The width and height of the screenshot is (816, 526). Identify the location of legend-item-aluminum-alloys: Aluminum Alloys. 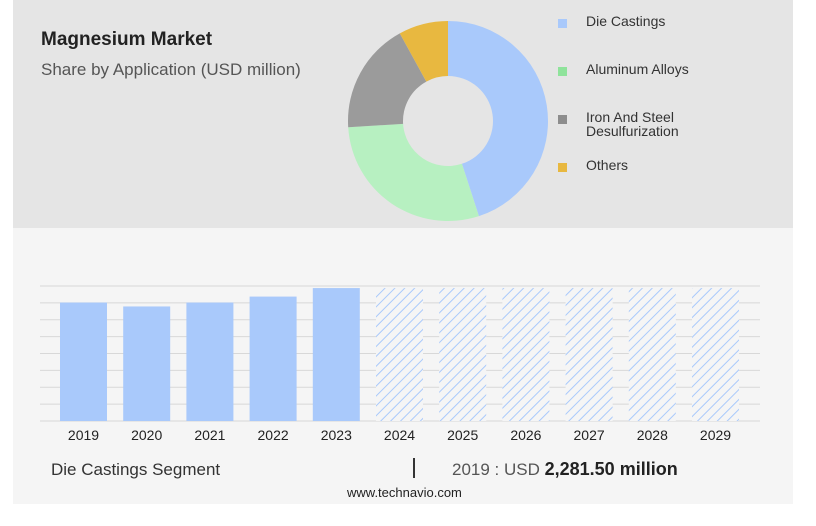
(642, 69).